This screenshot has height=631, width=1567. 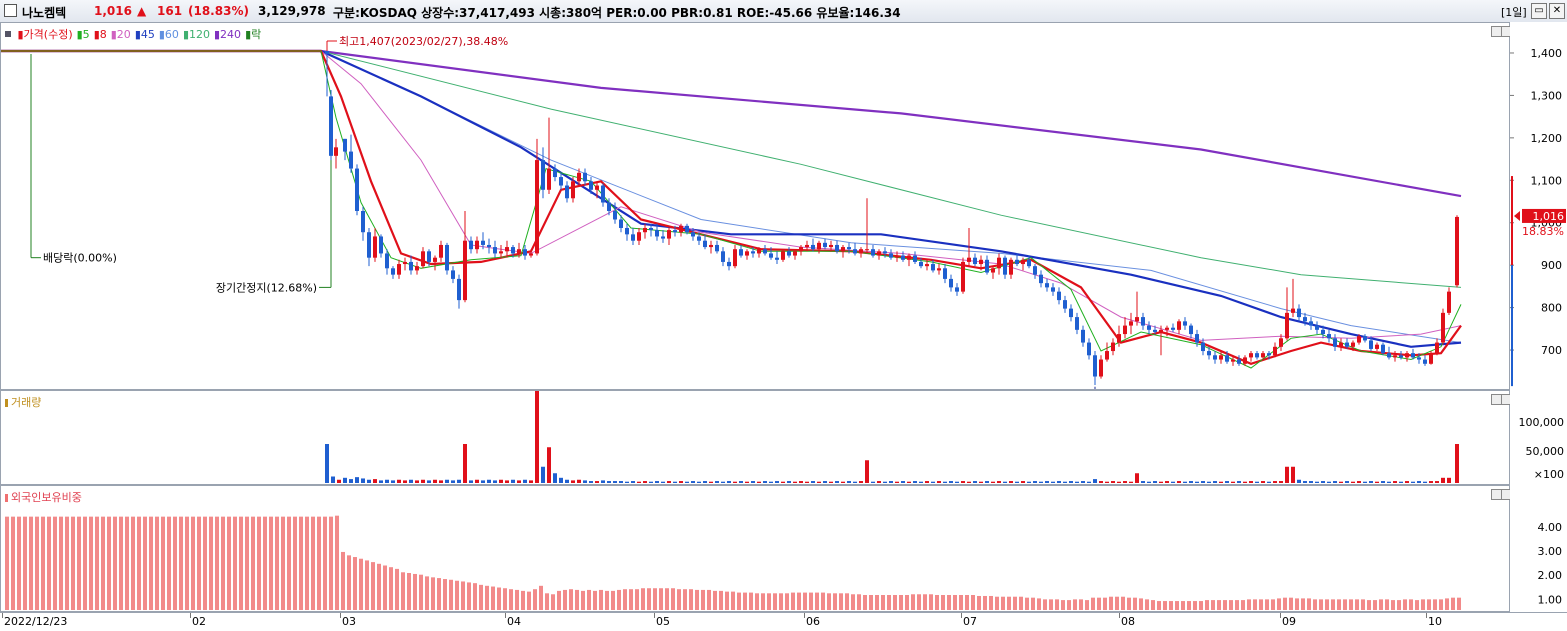 I want to click on volume-unit: ×100, so click(x=1549, y=474).